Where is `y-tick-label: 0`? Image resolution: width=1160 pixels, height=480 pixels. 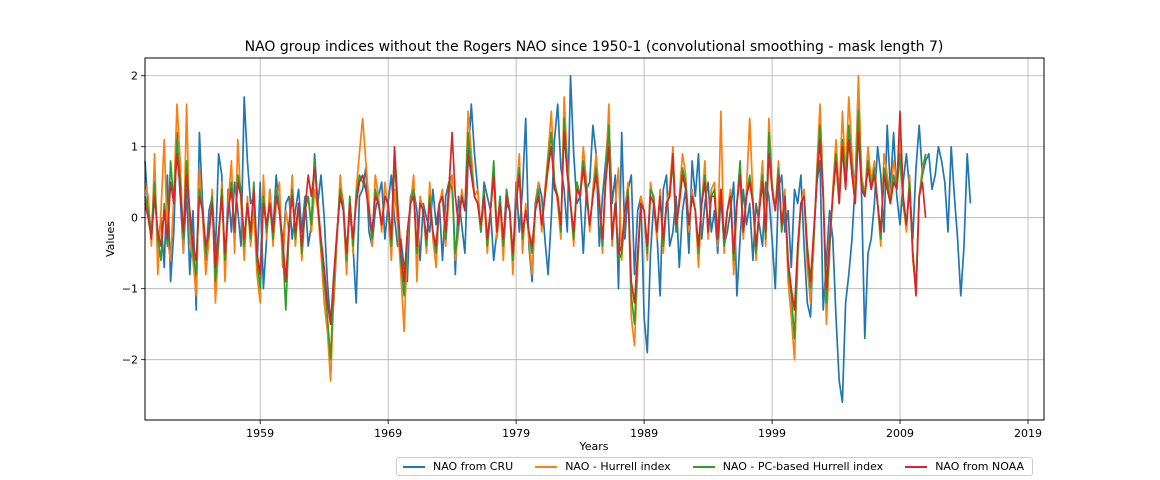
y-tick-label: 0 is located at coordinates (134, 218).